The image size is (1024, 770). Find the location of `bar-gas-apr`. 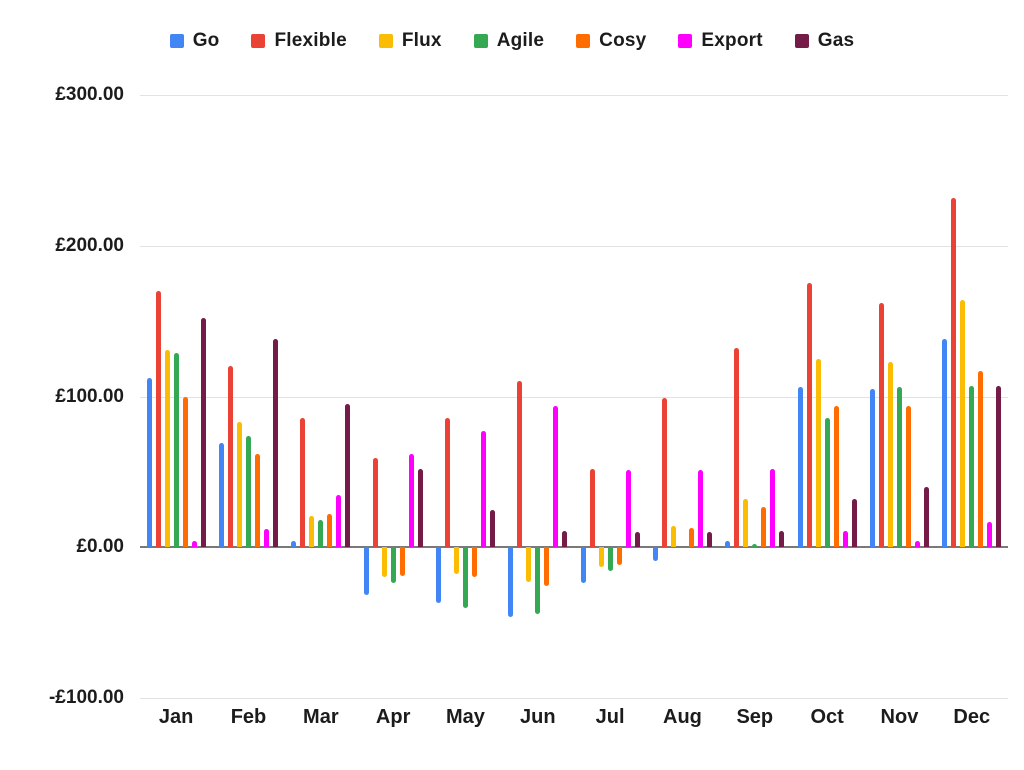

bar-gas-apr is located at coordinates (420, 508).